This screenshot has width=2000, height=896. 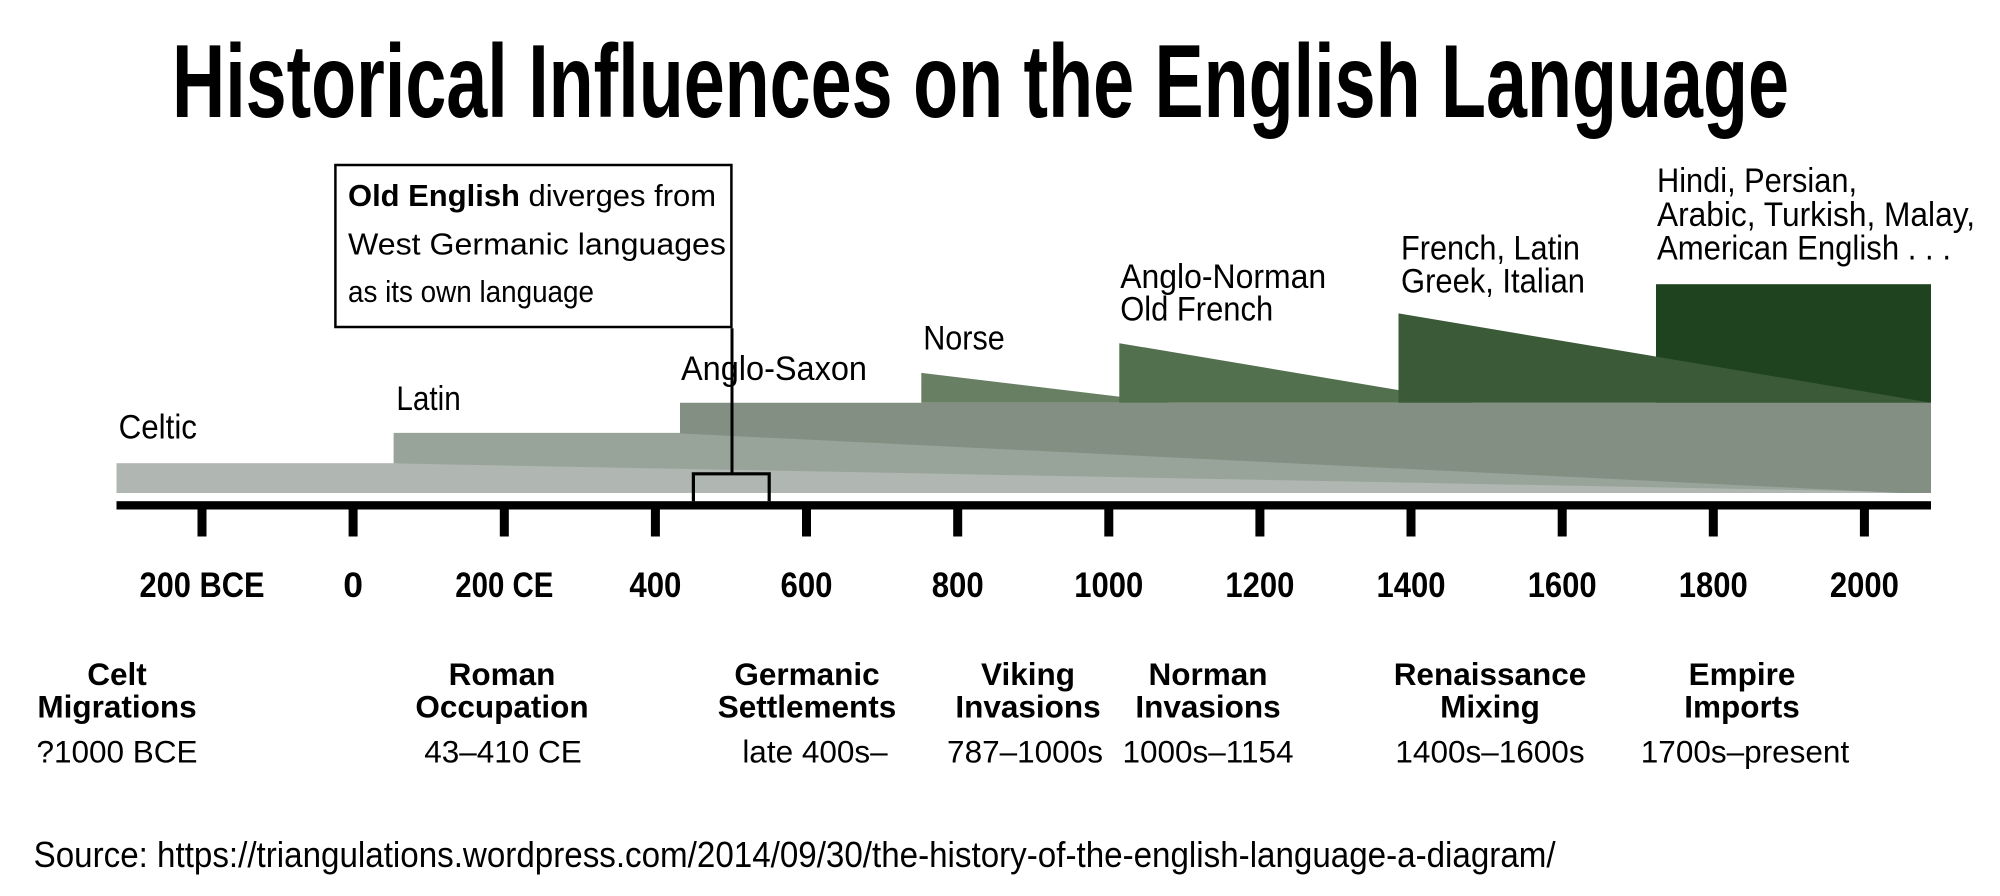 I want to click on svg-text: 1000s–1154, so click(x=1207, y=752).